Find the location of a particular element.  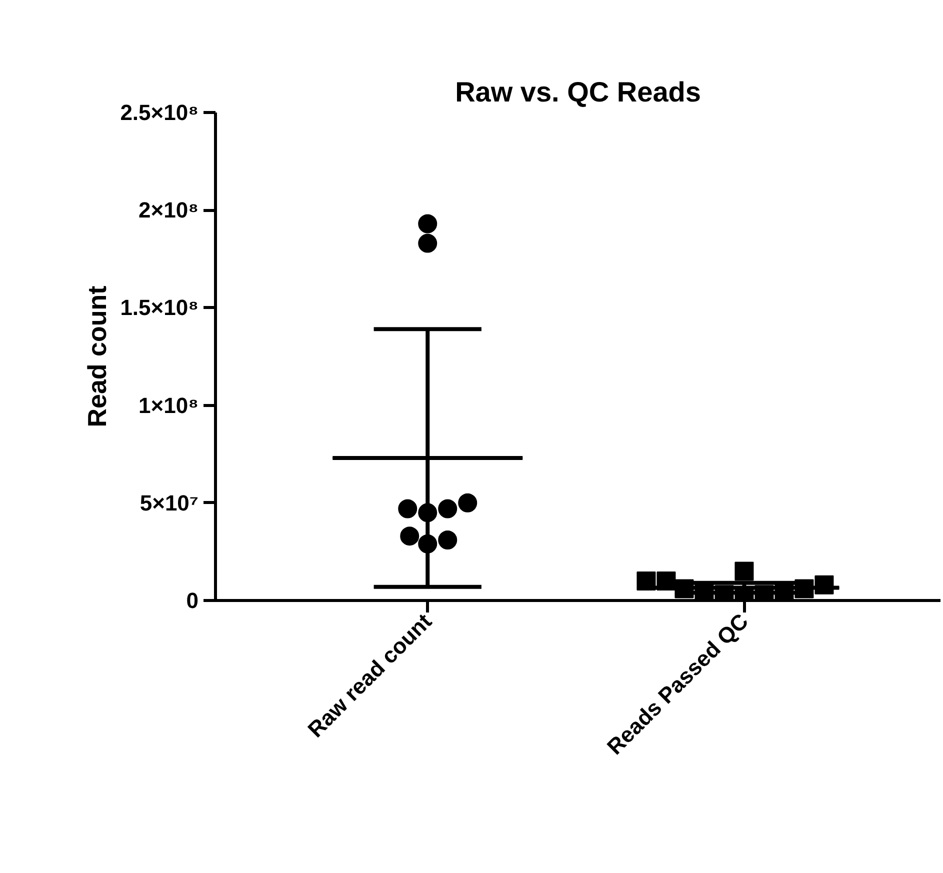

y-tick-label: 2.5×10⁸ is located at coordinates (159, 112).